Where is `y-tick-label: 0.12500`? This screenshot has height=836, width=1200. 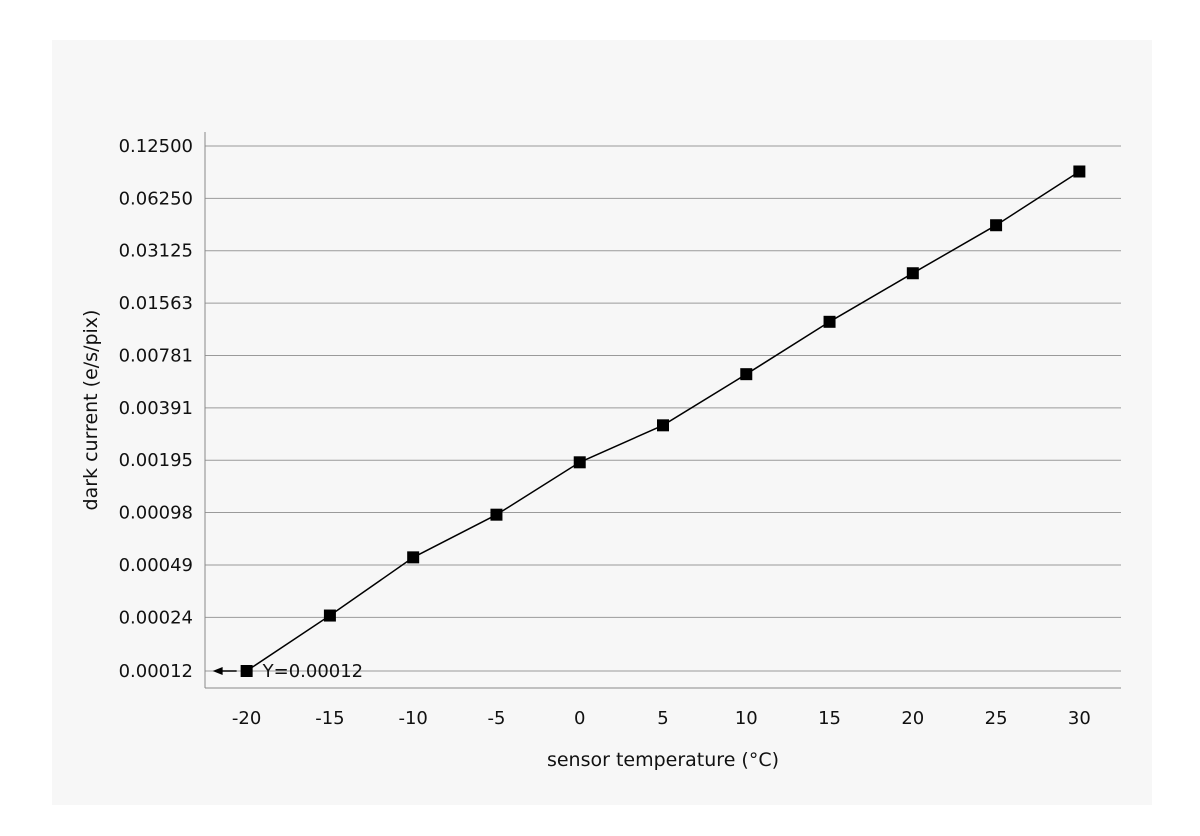
y-tick-label: 0.12500 is located at coordinates (156, 146).